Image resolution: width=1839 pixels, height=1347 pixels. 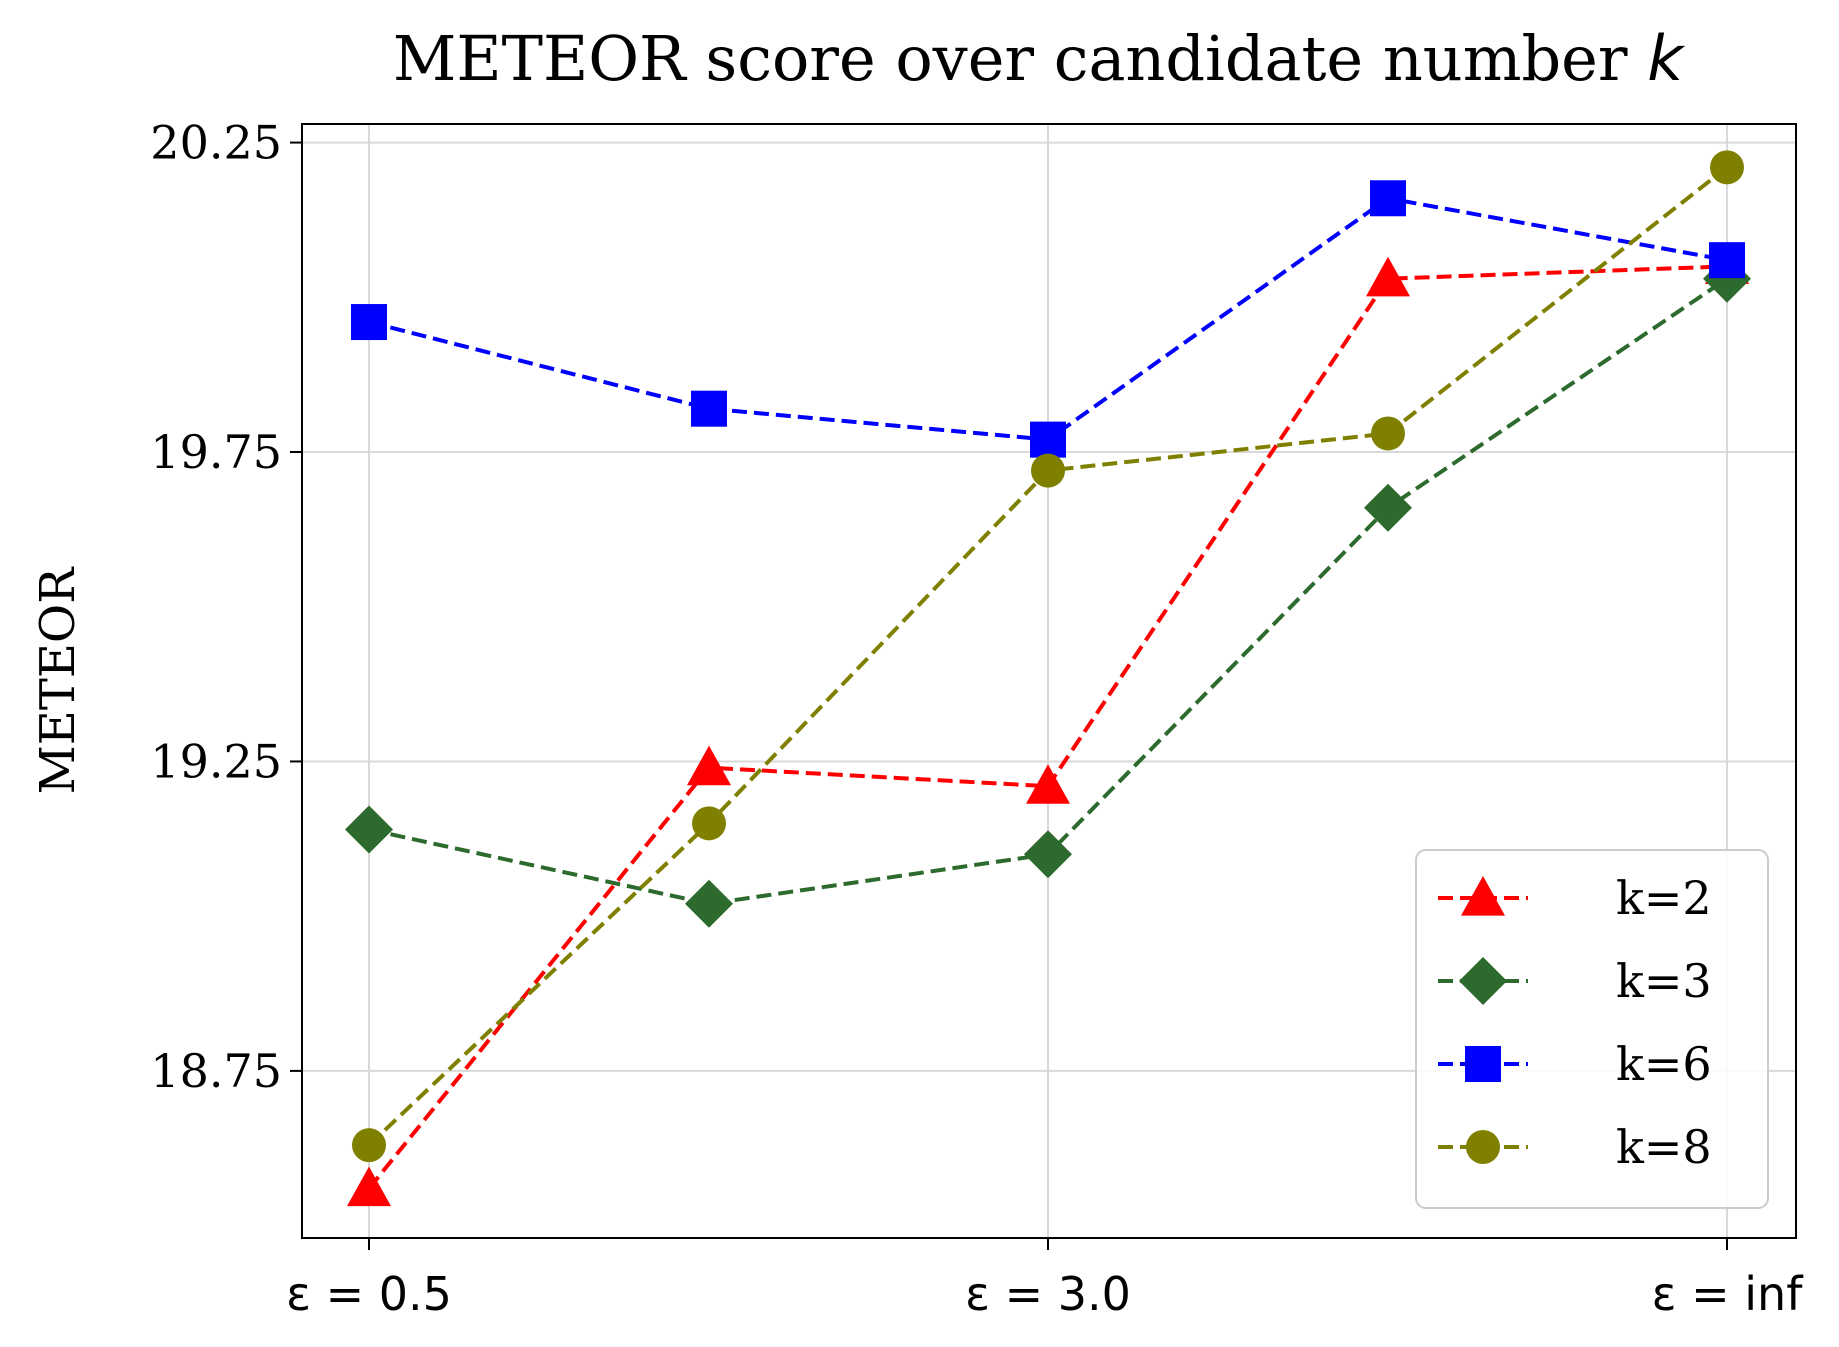 I want to click on legend-label-k=6: k=6, so click(x=1664, y=1064).